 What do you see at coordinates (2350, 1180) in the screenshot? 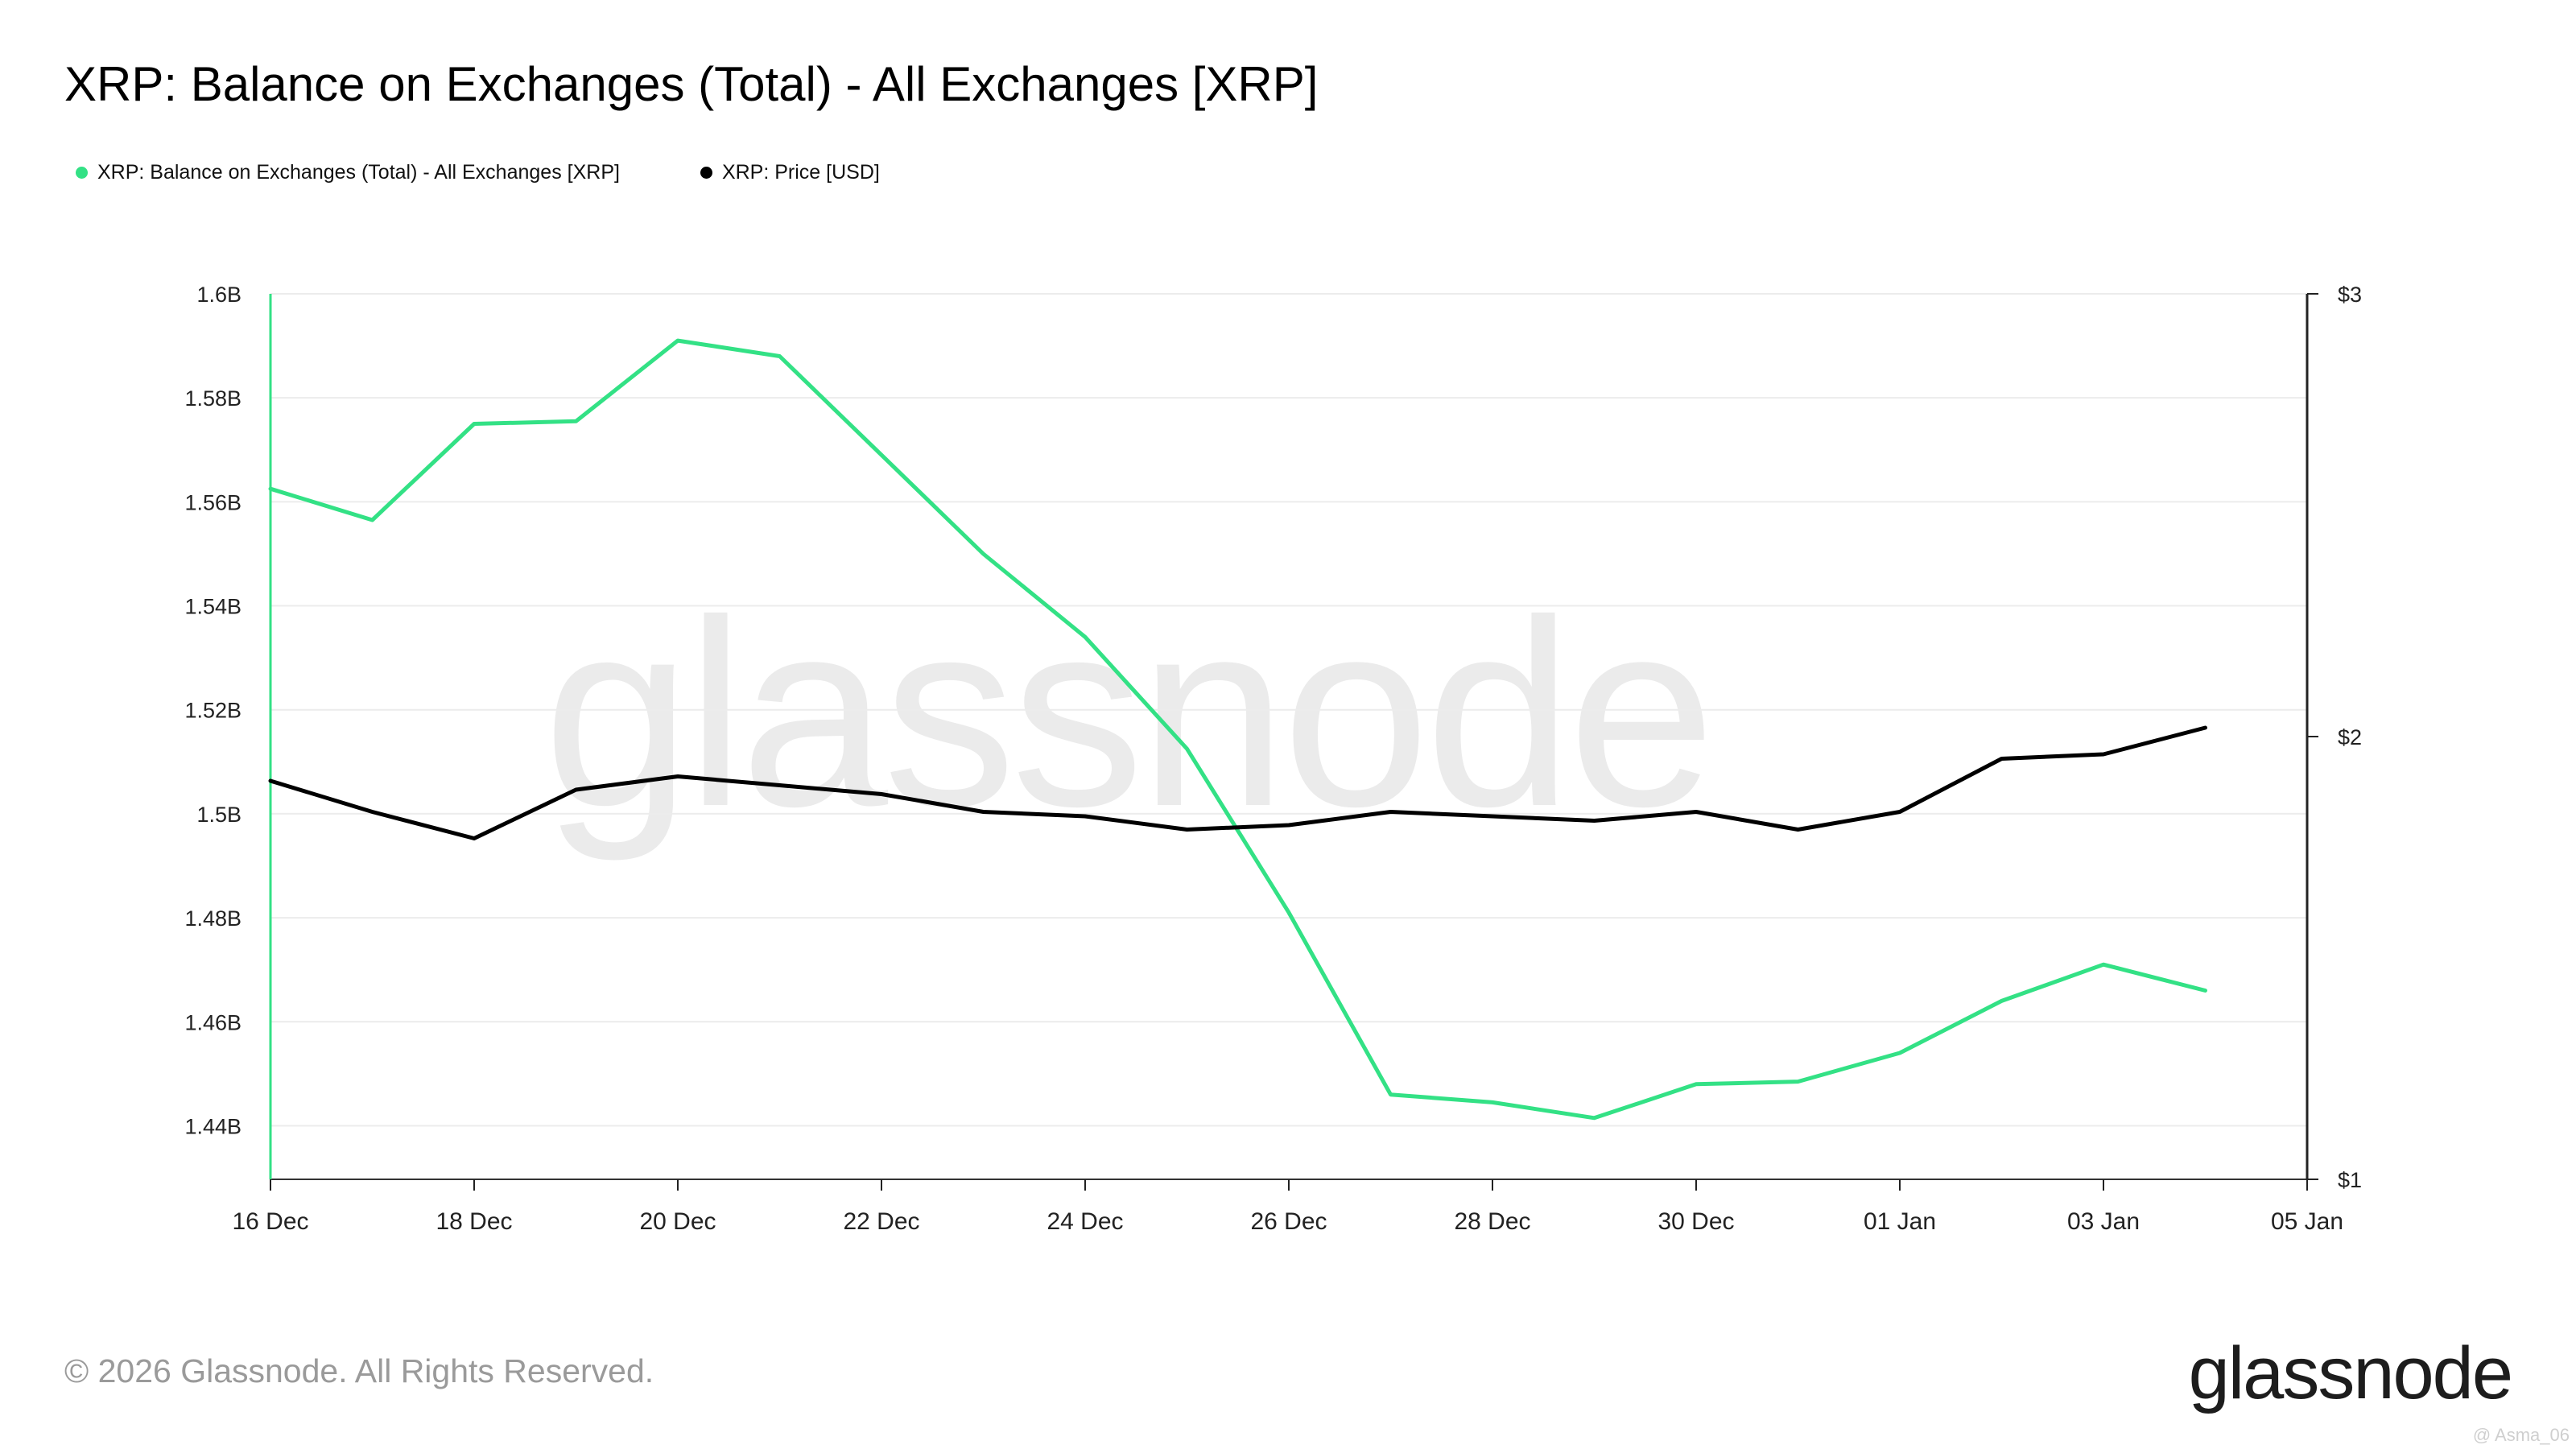
I see `right-axis-tick-label: $1` at bounding box center [2350, 1180].